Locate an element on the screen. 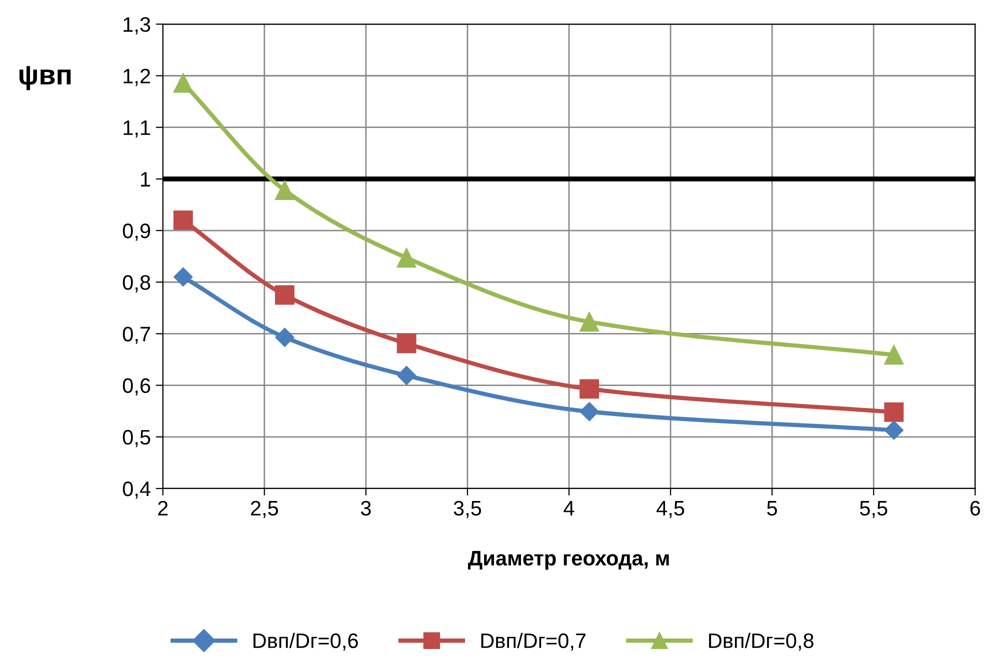 This screenshot has height=671, width=987. y-tick-label: 1 is located at coordinates (145, 179).